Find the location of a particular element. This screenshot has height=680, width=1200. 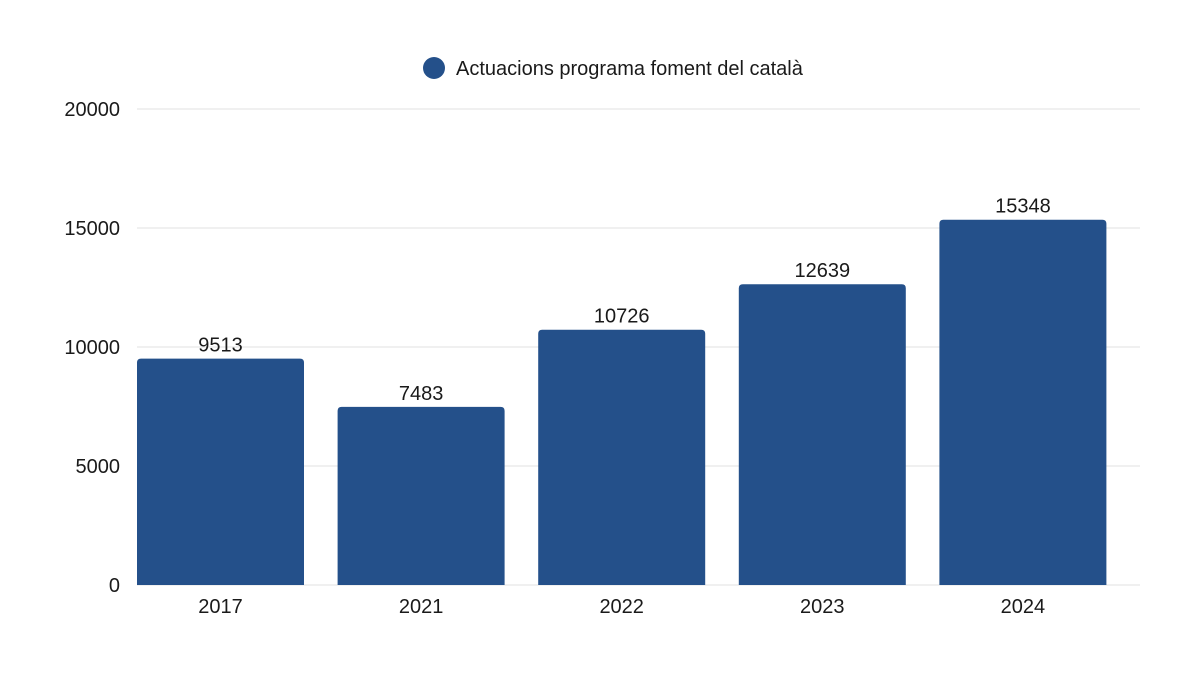

y-tick-label: 15000 is located at coordinates (92, 229).